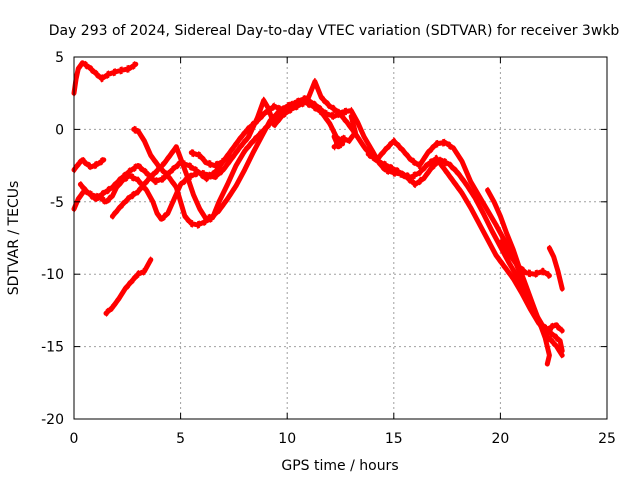 The image size is (640, 480). Describe the element at coordinates (394, 439) in the screenshot. I see `x-tick-label: 15` at that location.